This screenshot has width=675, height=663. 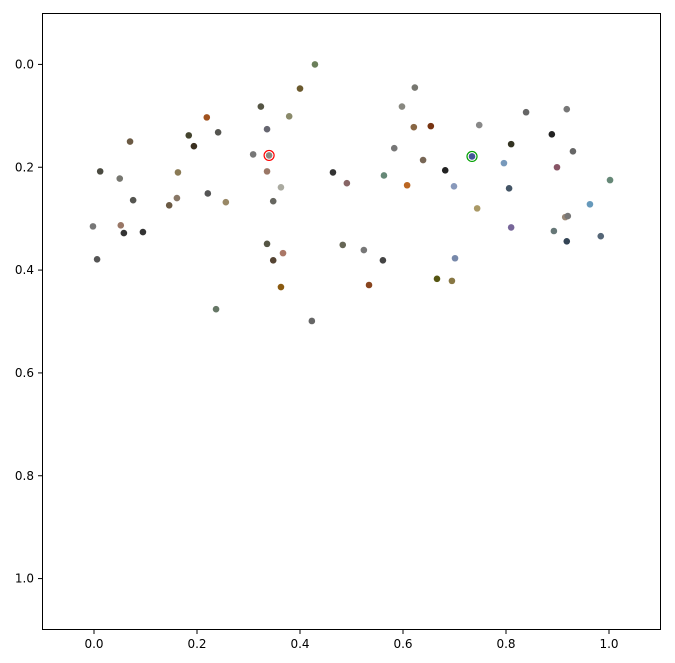 I want to click on y-tick-label: 0.2, so click(x=24, y=167).